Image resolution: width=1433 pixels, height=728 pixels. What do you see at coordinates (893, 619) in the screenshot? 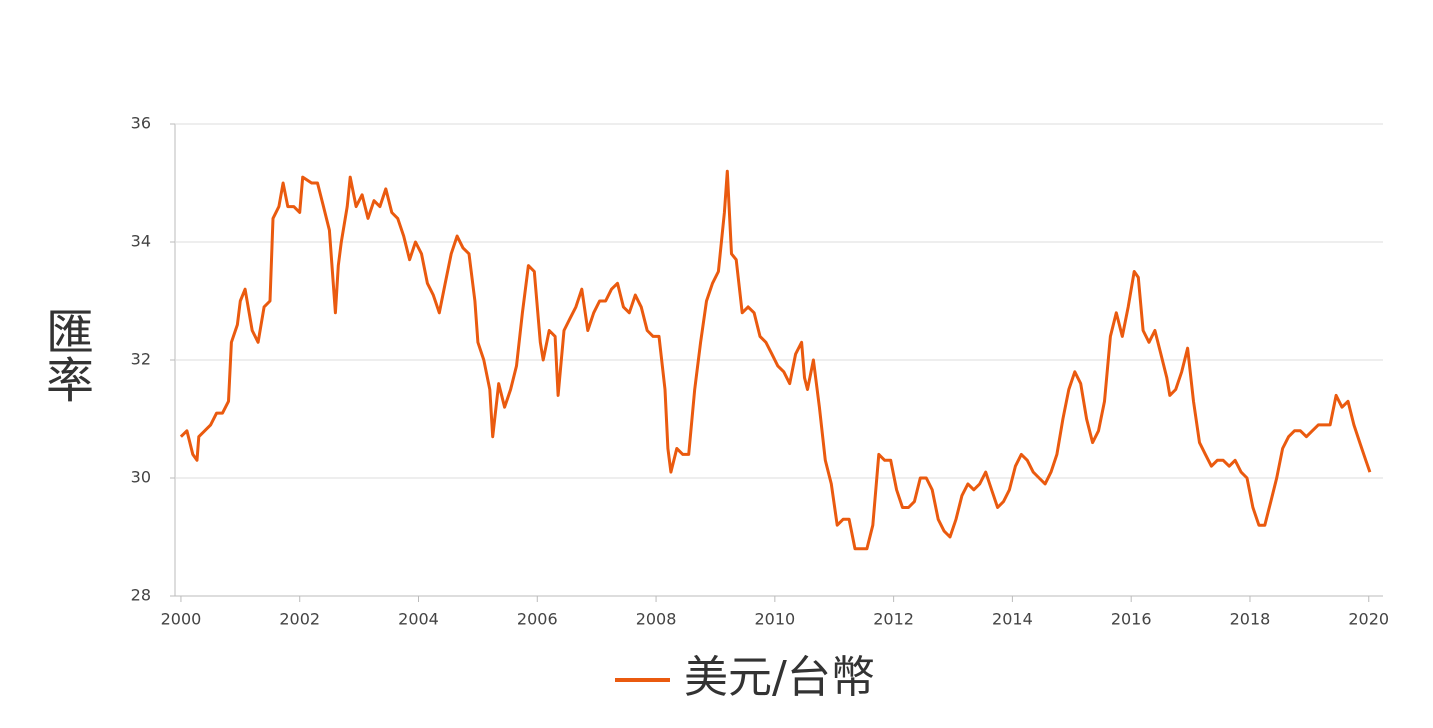
I see `x-tick-label: 2012` at bounding box center [893, 619].